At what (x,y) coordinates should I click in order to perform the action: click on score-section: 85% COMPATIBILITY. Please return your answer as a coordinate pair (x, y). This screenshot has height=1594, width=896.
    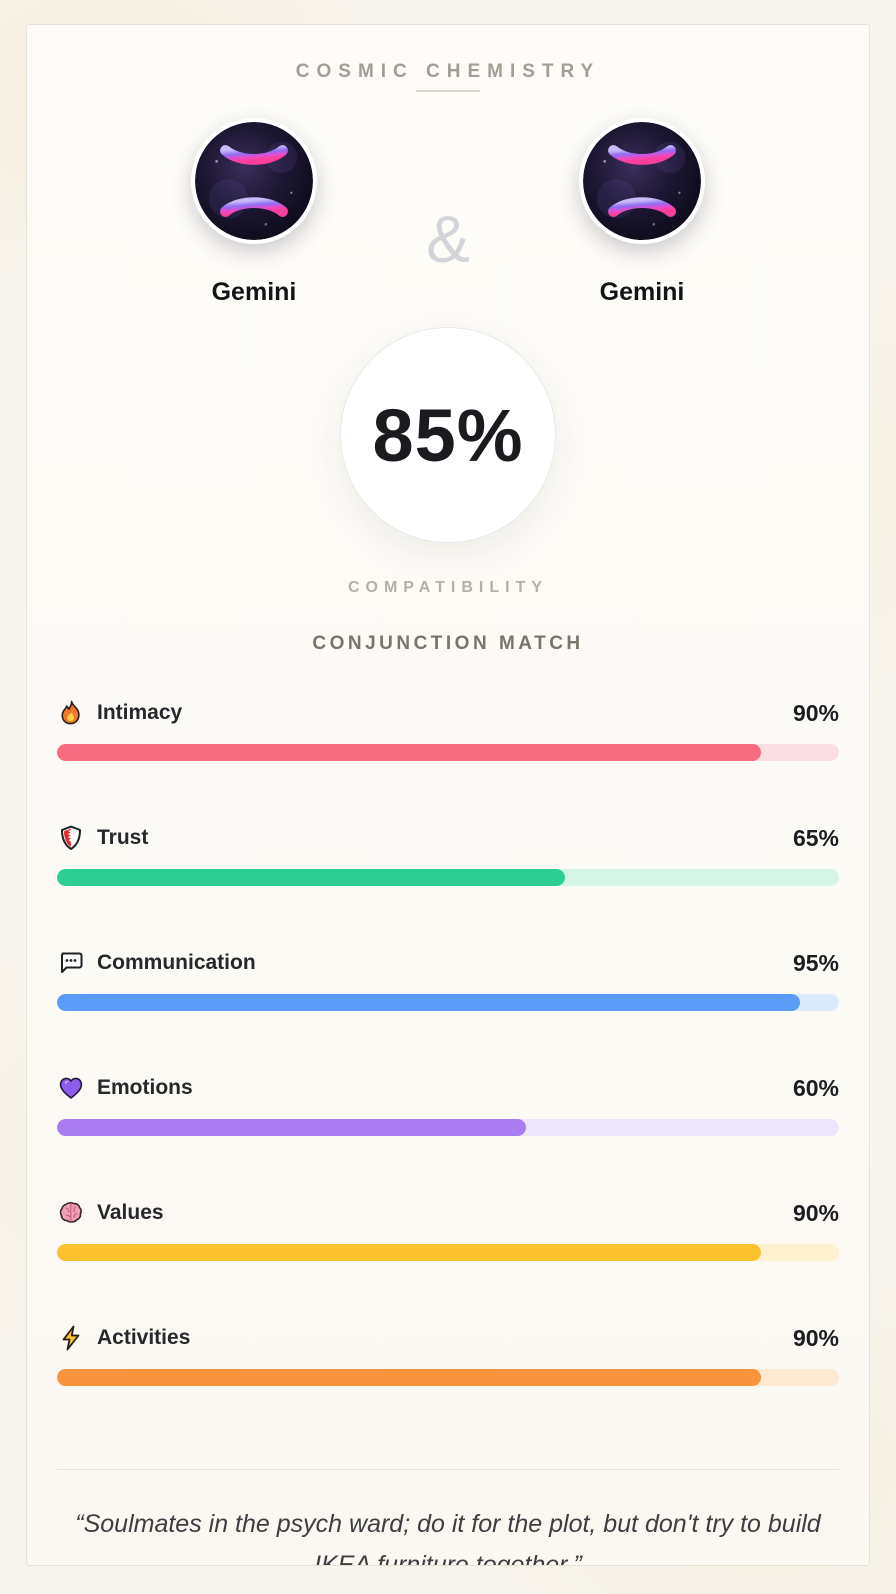
    Looking at the image, I should click on (448, 462).